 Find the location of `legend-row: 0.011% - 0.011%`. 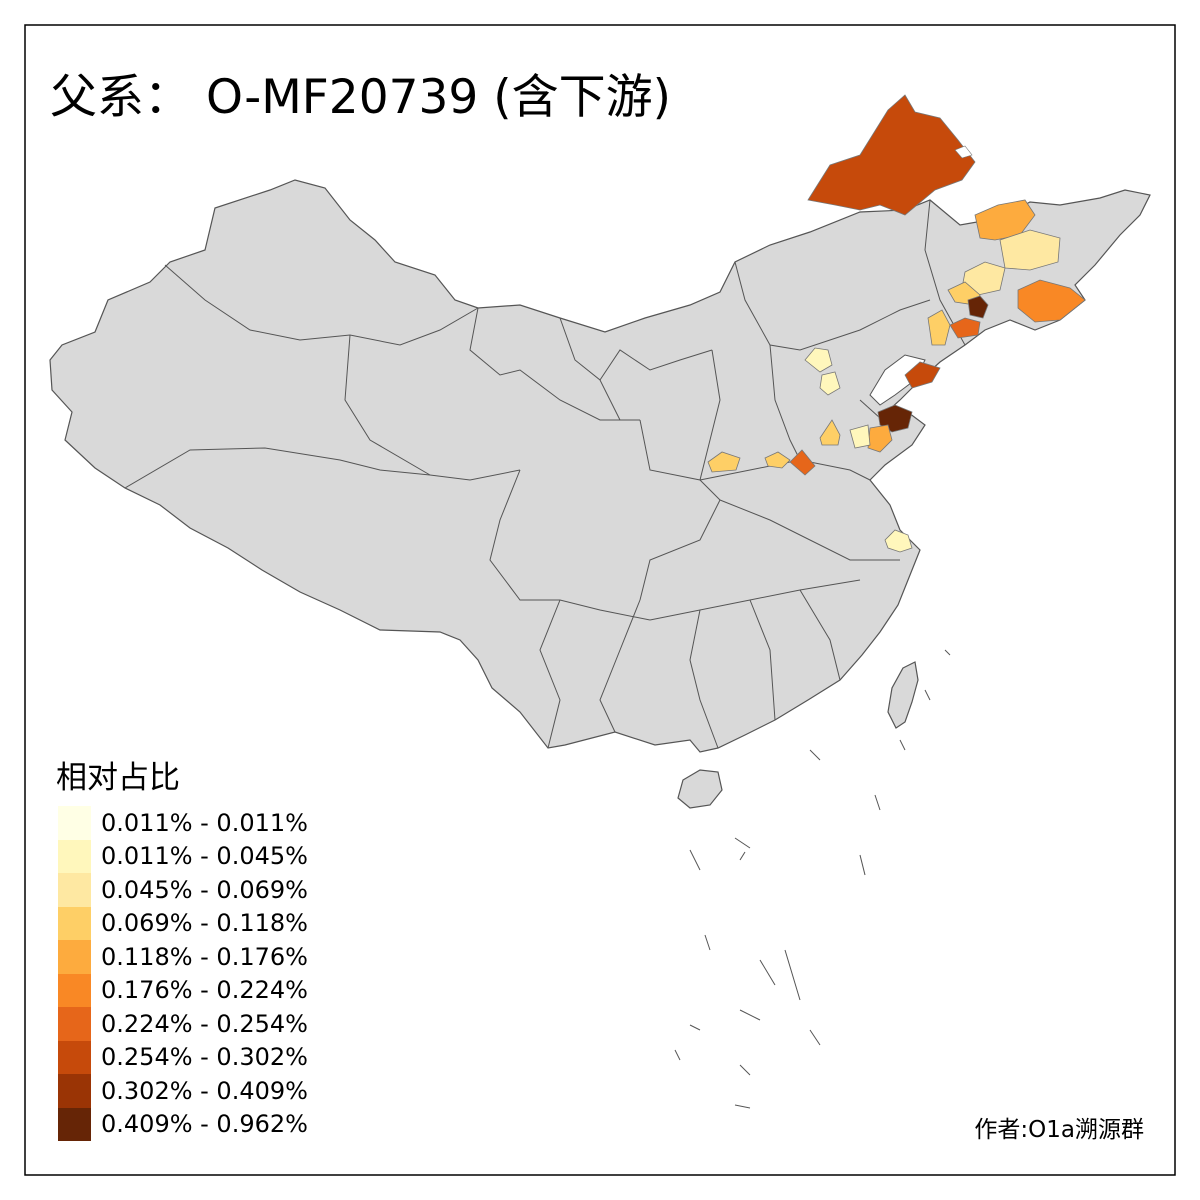

legend-row: 0.011% - 0.011% is located at coordinates (183, 823).